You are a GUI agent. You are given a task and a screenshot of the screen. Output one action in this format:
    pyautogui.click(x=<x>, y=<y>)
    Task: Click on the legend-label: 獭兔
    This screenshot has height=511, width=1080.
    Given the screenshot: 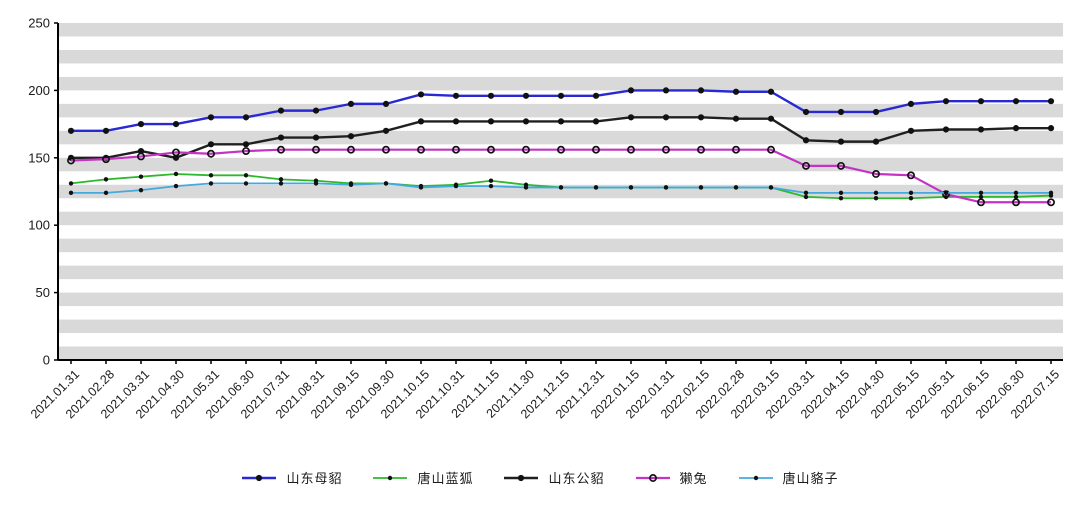 What is the action you would take?
    pyautogui.click(x=693, y=478)
    